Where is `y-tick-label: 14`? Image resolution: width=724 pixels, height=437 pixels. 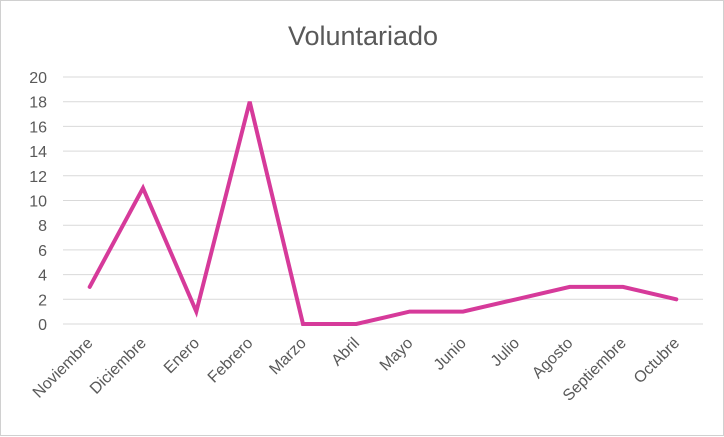 y-tick-label: 14 is located at coordinates (38, 152).